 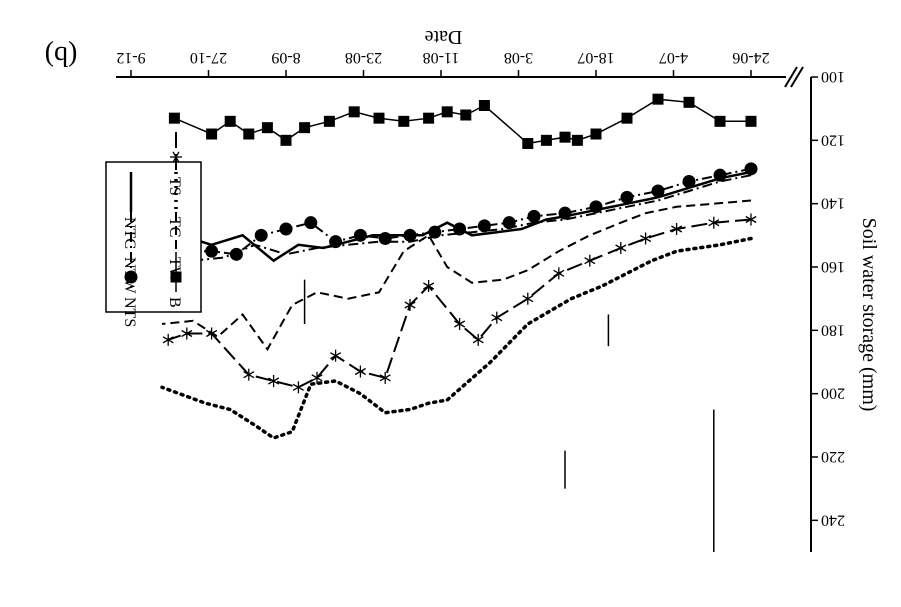 What do you see at coordinates (869, 315) in the screenshot?
I see `y-axis-label: Soil water storage (mm)` at bounding box center [869, 315].